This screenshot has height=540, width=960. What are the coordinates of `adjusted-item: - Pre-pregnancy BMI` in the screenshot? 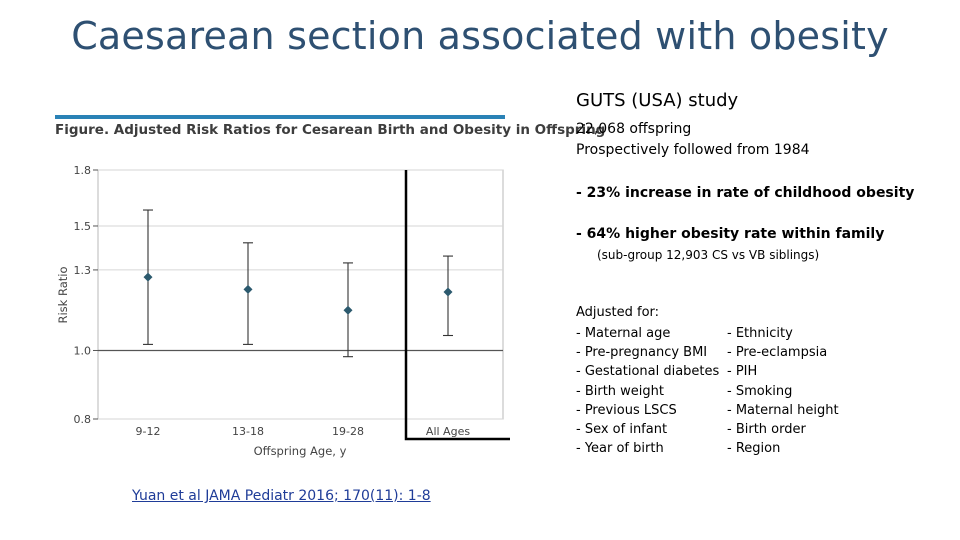 It's located at (642, 353).